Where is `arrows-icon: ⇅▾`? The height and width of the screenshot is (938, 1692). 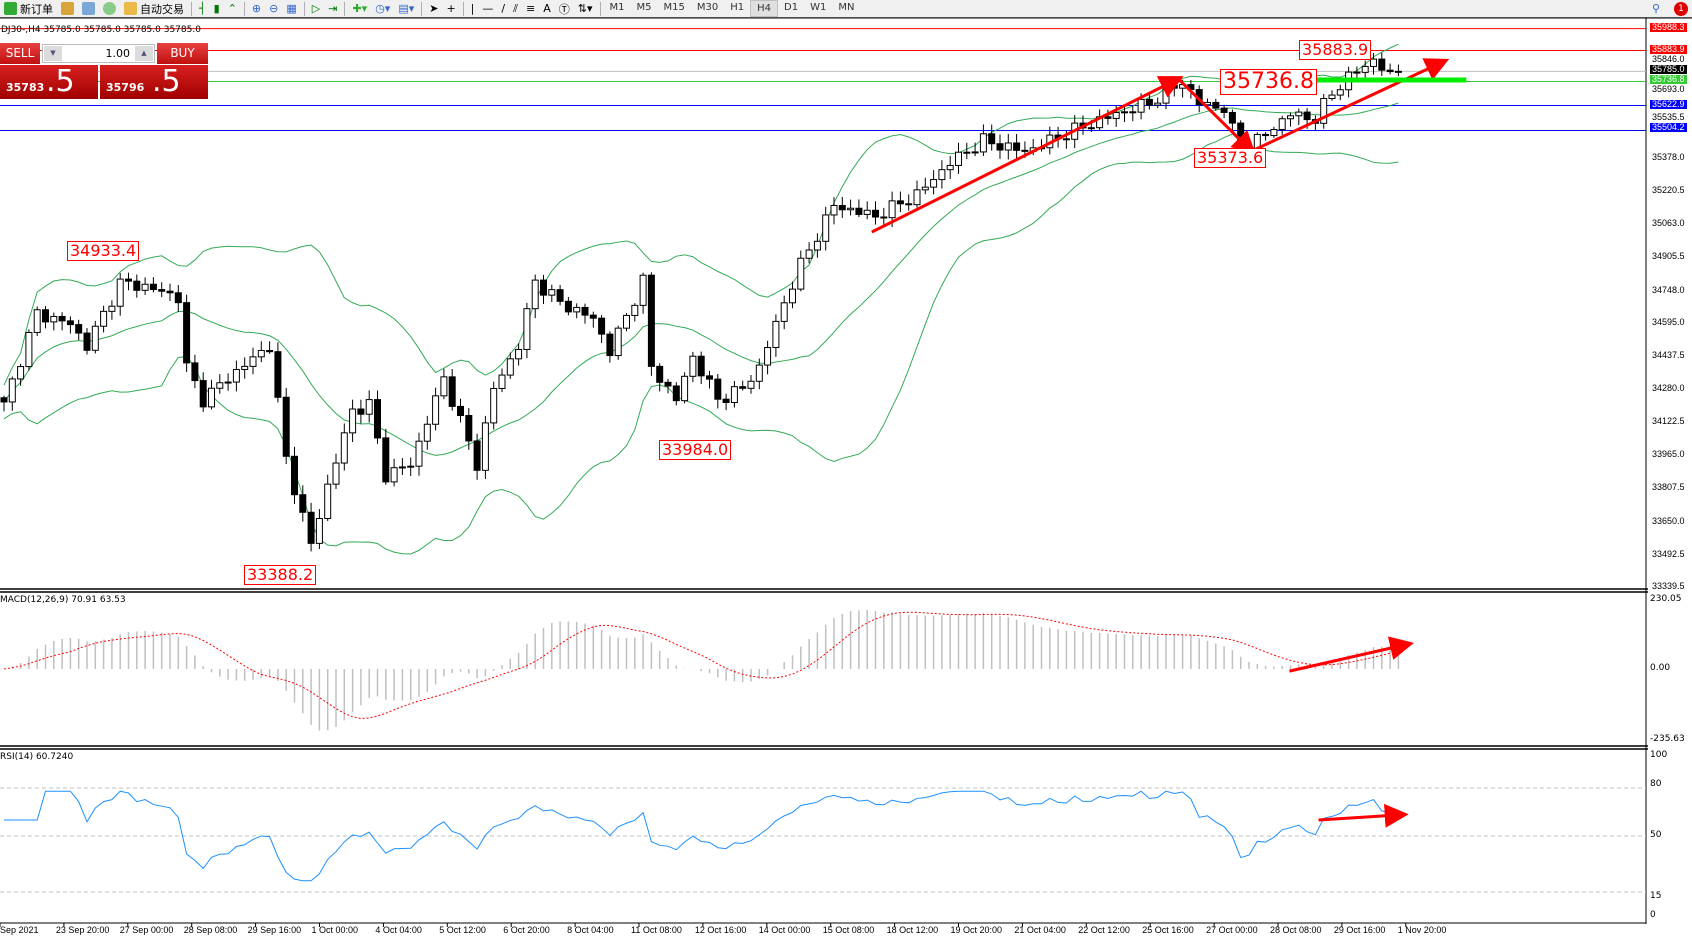 arrows-icon: ⇅▾ is located at coordinates (585, 8).